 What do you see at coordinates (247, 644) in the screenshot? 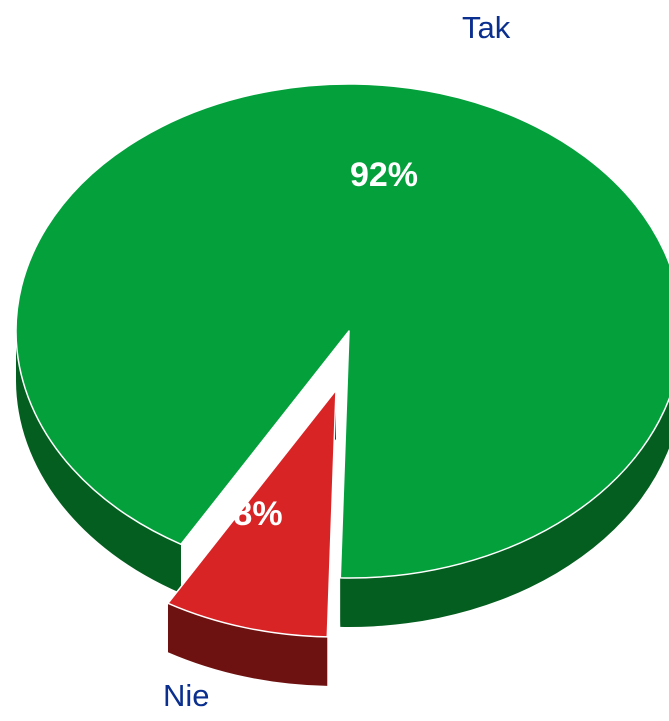
I see `slice-side-nie` at bounding box center [247, 644].